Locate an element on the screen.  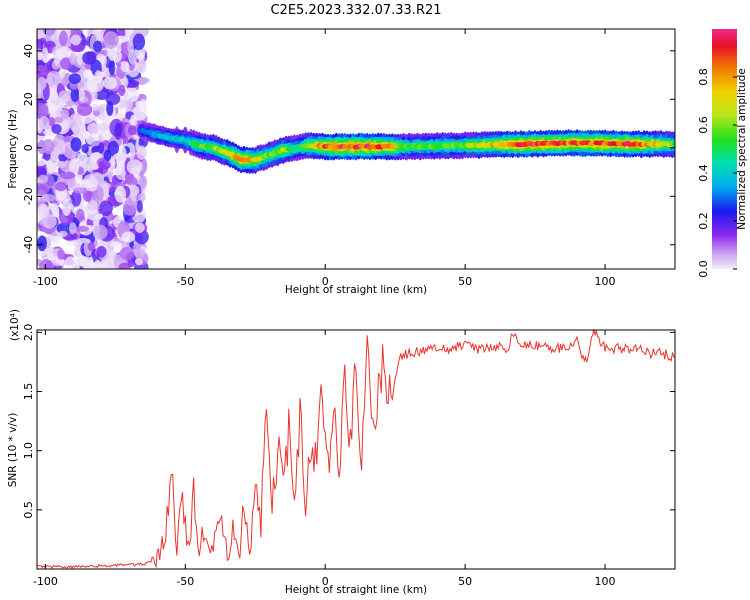
y-tick-label: 40 is located at coordinates (28, 51).